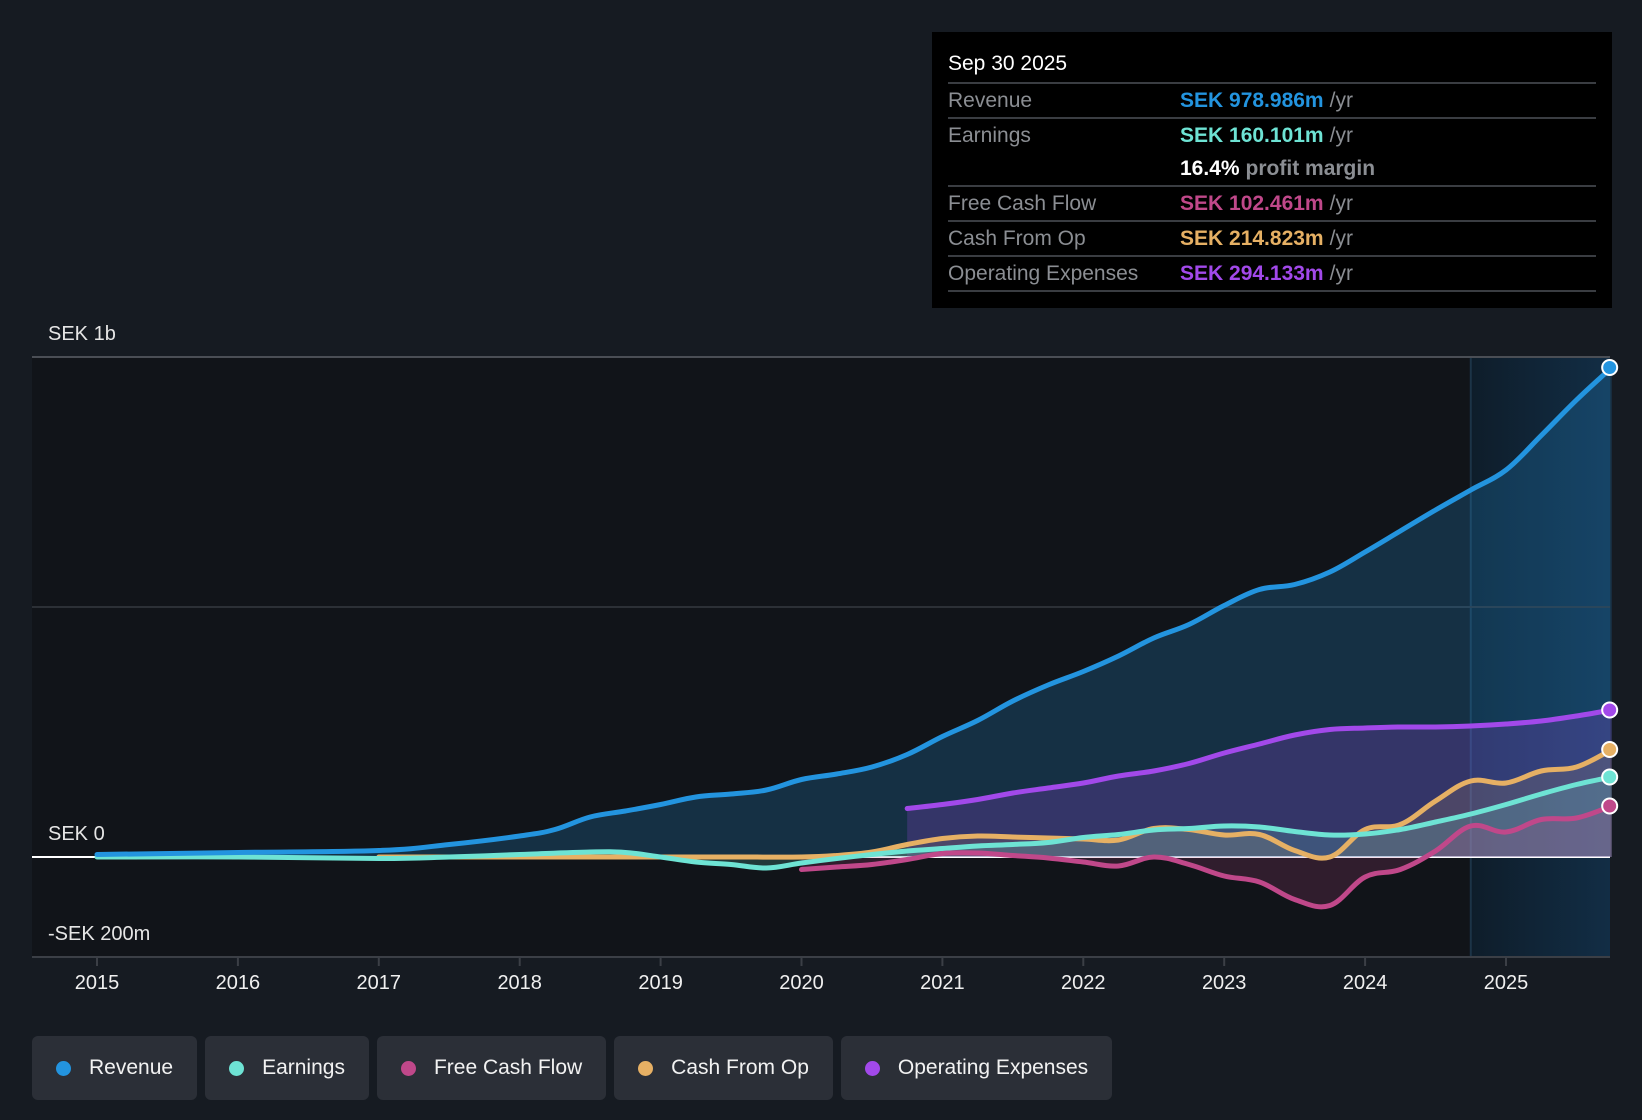 This screenshot has height=1120, width=1642. I want to click on x-tick-label-2024: 2024, so click(1365, 983).